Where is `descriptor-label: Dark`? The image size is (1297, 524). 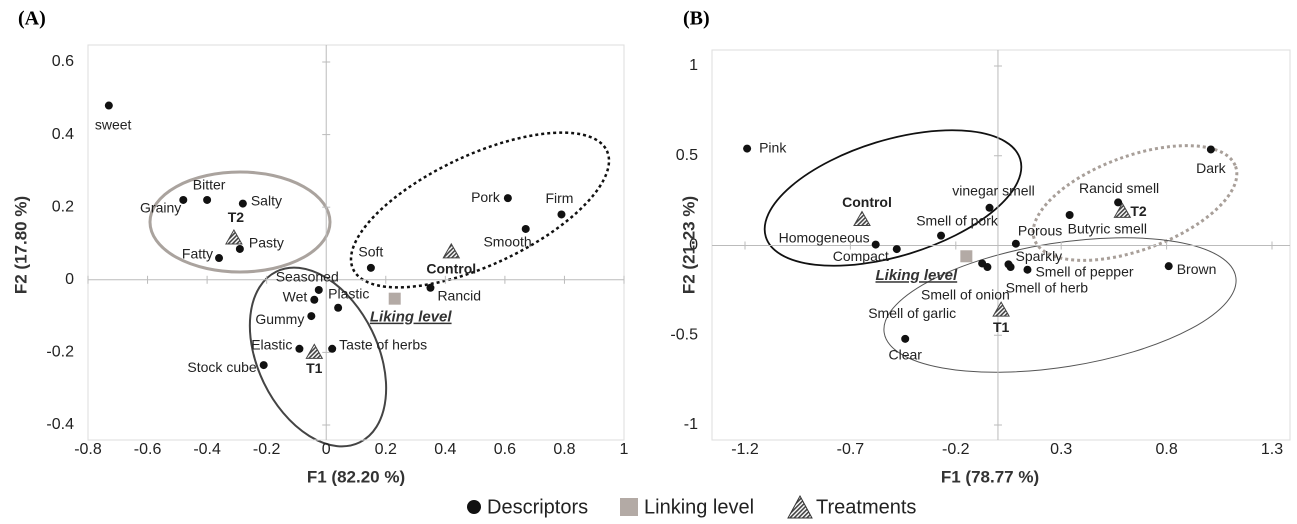 descriptor-label: Dark is located at coordinates (1211, 168).